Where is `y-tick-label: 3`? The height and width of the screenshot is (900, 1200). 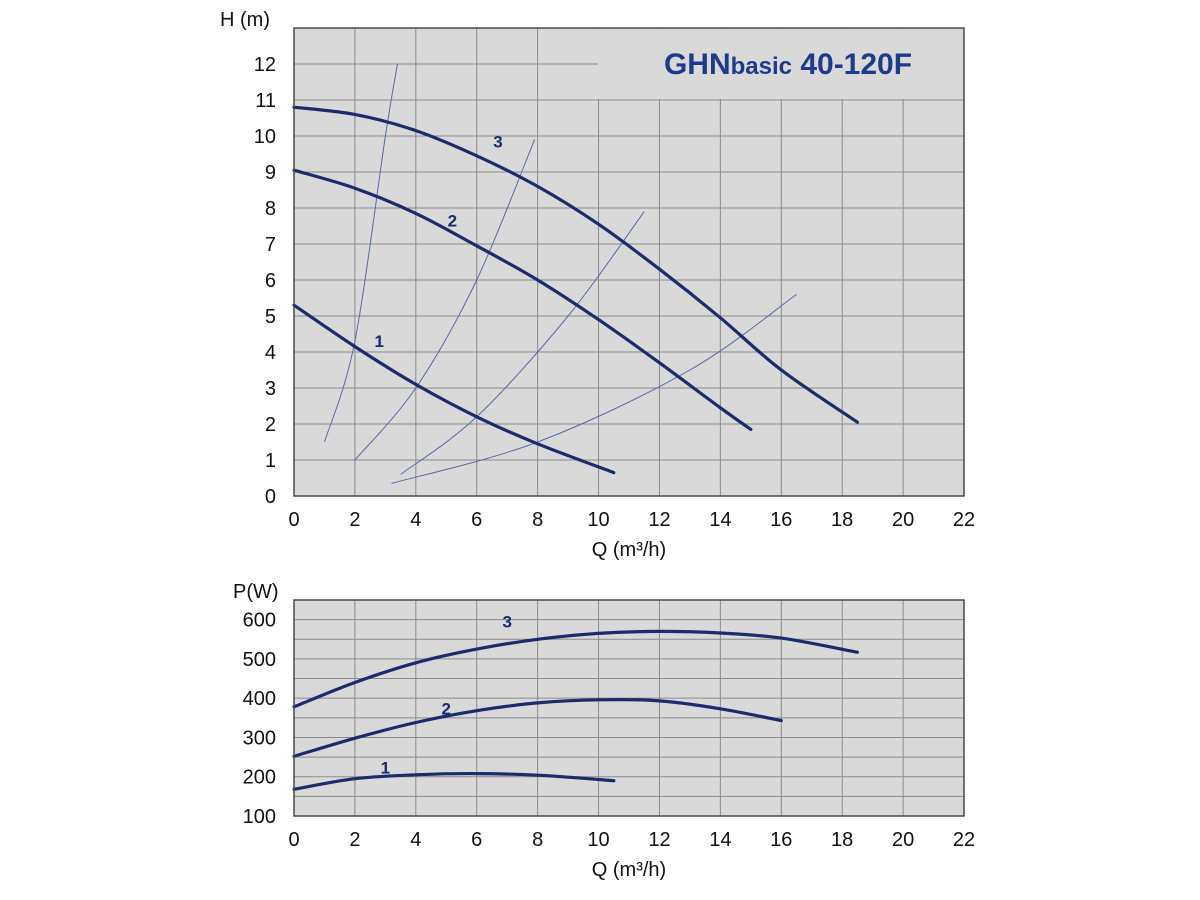 y-tick-label: 3 is located at coordinates (270, 389).